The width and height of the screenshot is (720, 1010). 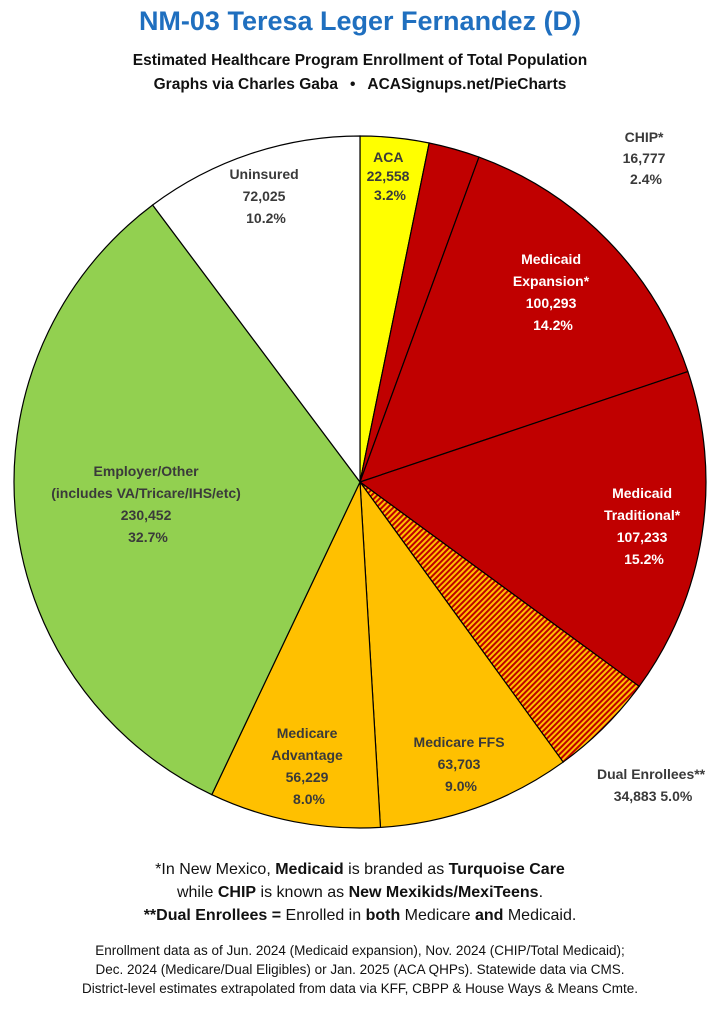 I want to click on label-chip-name: CHIP*, so click(x=644, y=137).